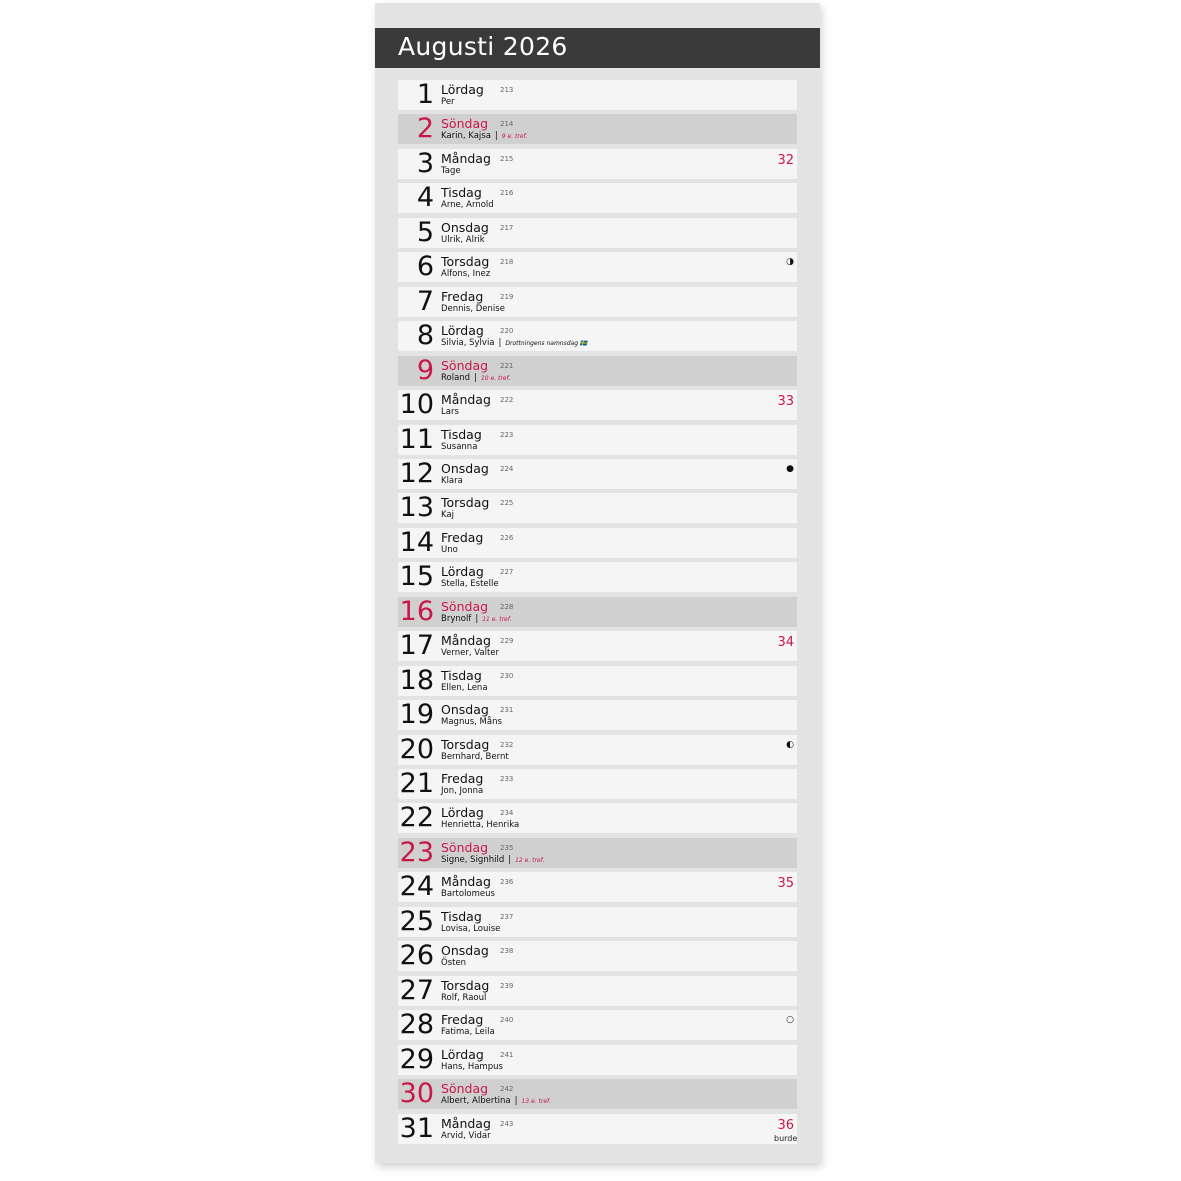 This screenshot has height=1181, width=1181. What do you see at coordinates (597, 232) in the screenshot?
I see `day-row: 5 Onsdag 217 Ulrik, Alrik` at bounding box center [597, 232].